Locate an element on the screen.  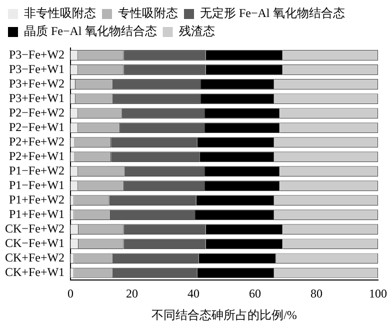
legend-label: 残渣态 is located at coordinates (196, 31).